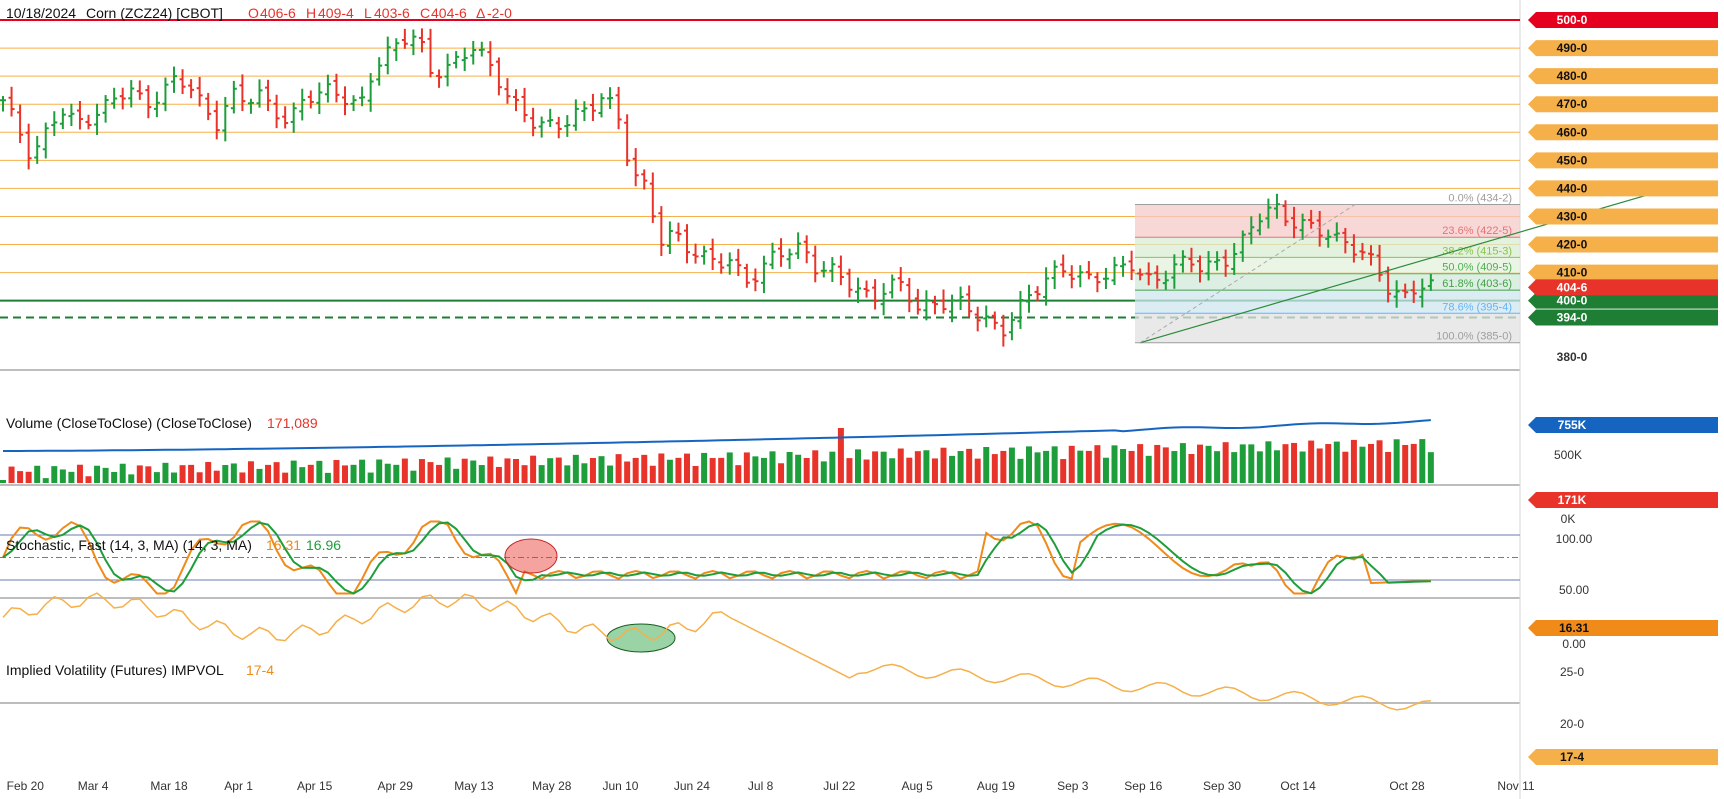 The image size is (1724, 799). I want to click on price-axis-tag: 410-0, so click(1623, 272).